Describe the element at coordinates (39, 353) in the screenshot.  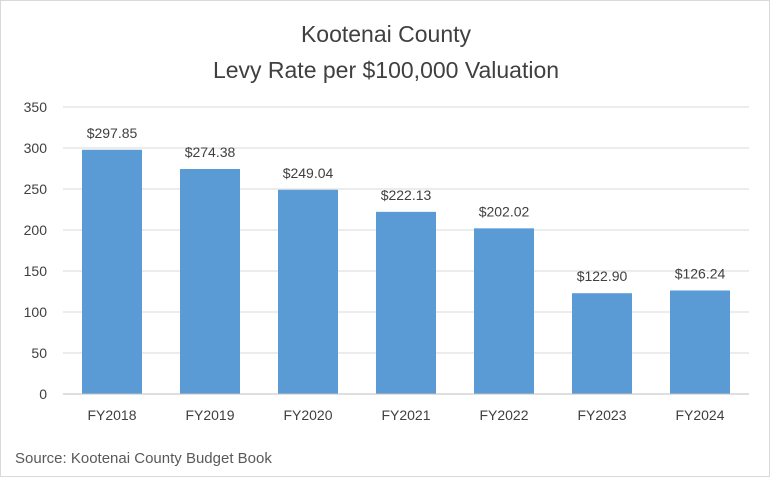
I see `y-tick-label: 50` at that location.